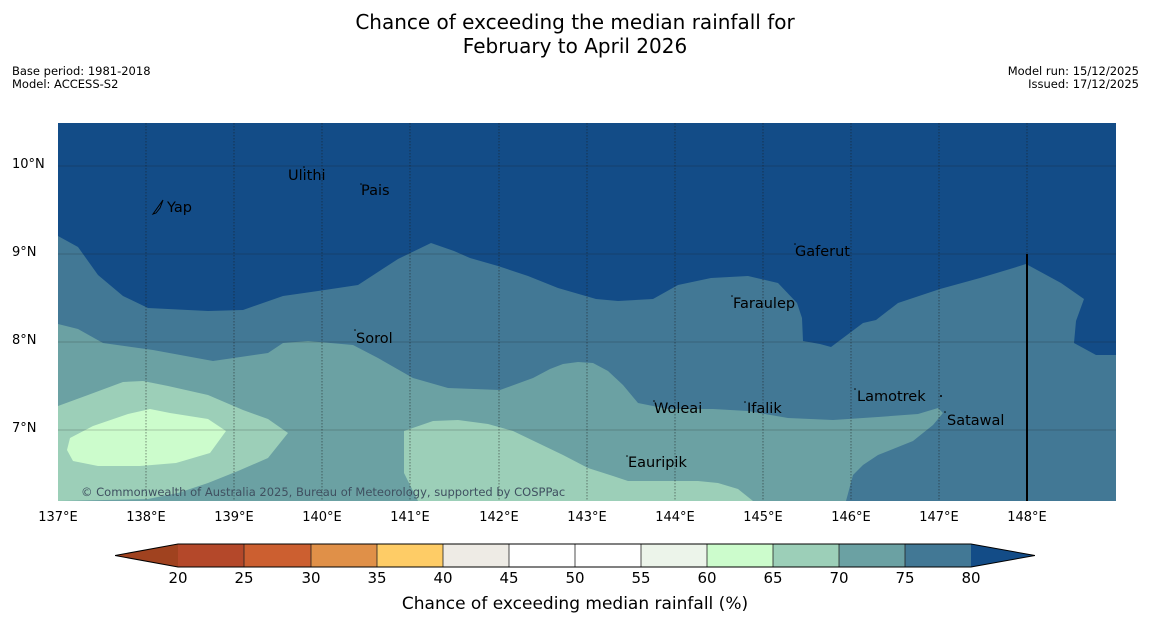 This screenshot has width=1150, height=644. I want to click on colorbar-tick-45: 45, so click(509, 578).